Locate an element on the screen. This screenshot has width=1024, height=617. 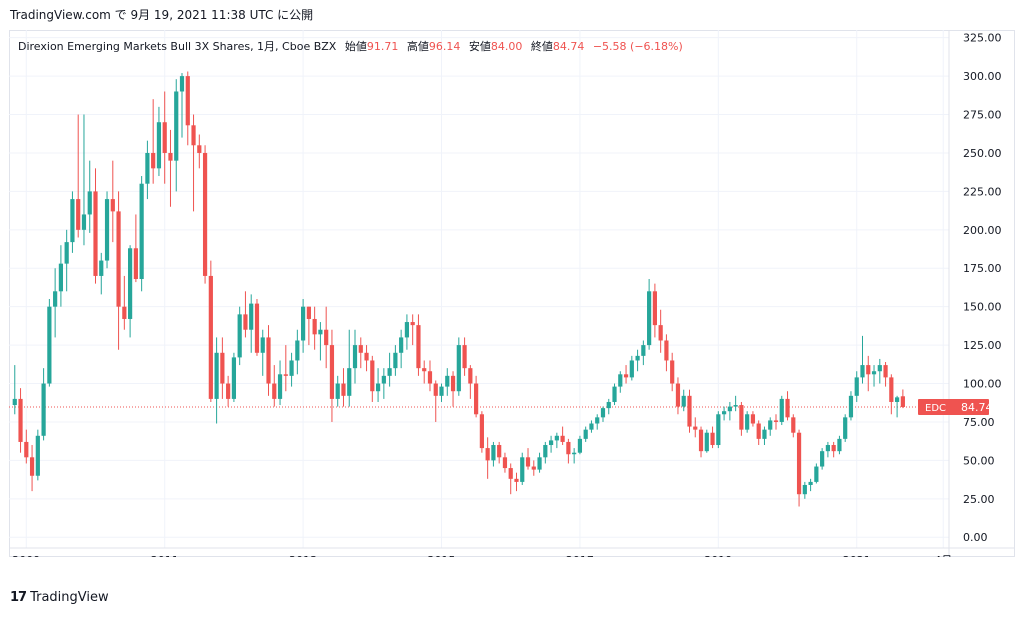
footer-branding: 17 TradingView is located at coordinates (59, 597).